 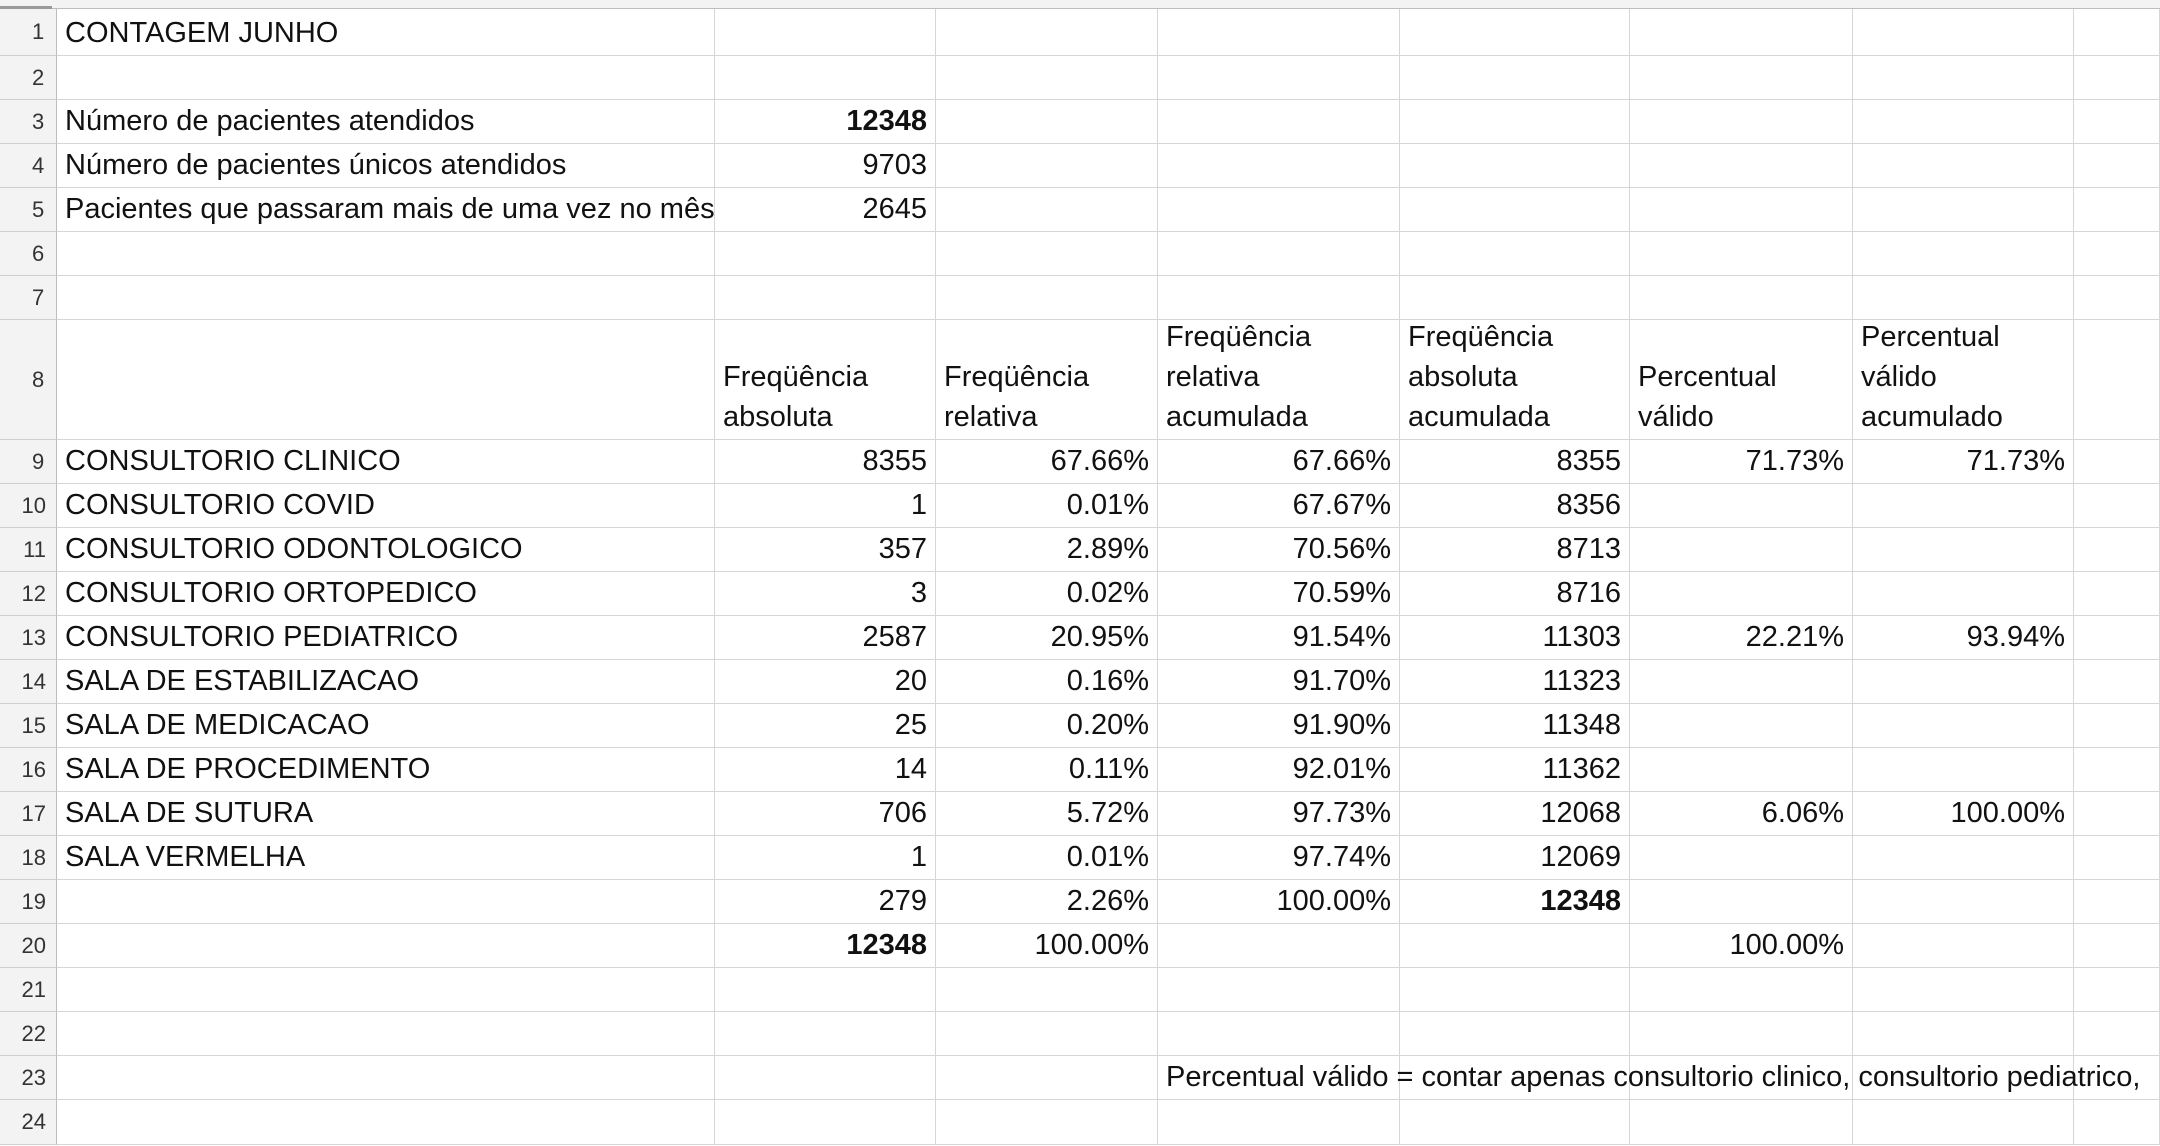 I want to click on row-header: 9, so click(x=28, y=462).